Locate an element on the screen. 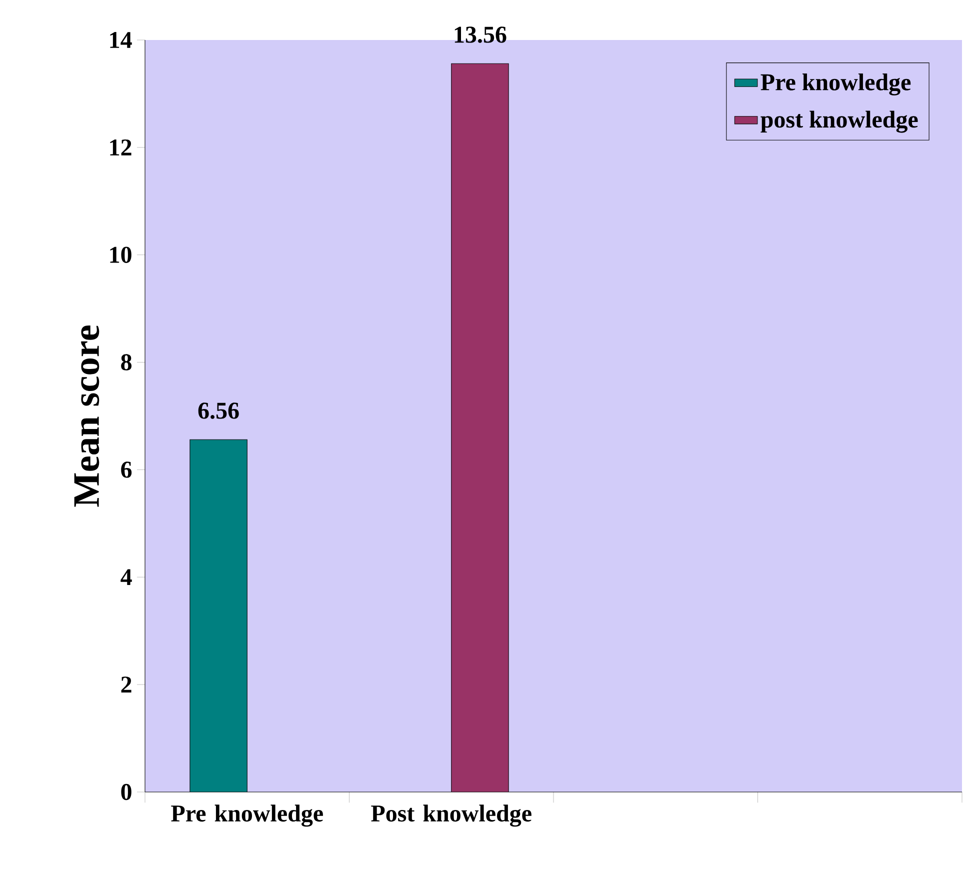  y-tick-label: 2 is located at coordinates (126, 684).